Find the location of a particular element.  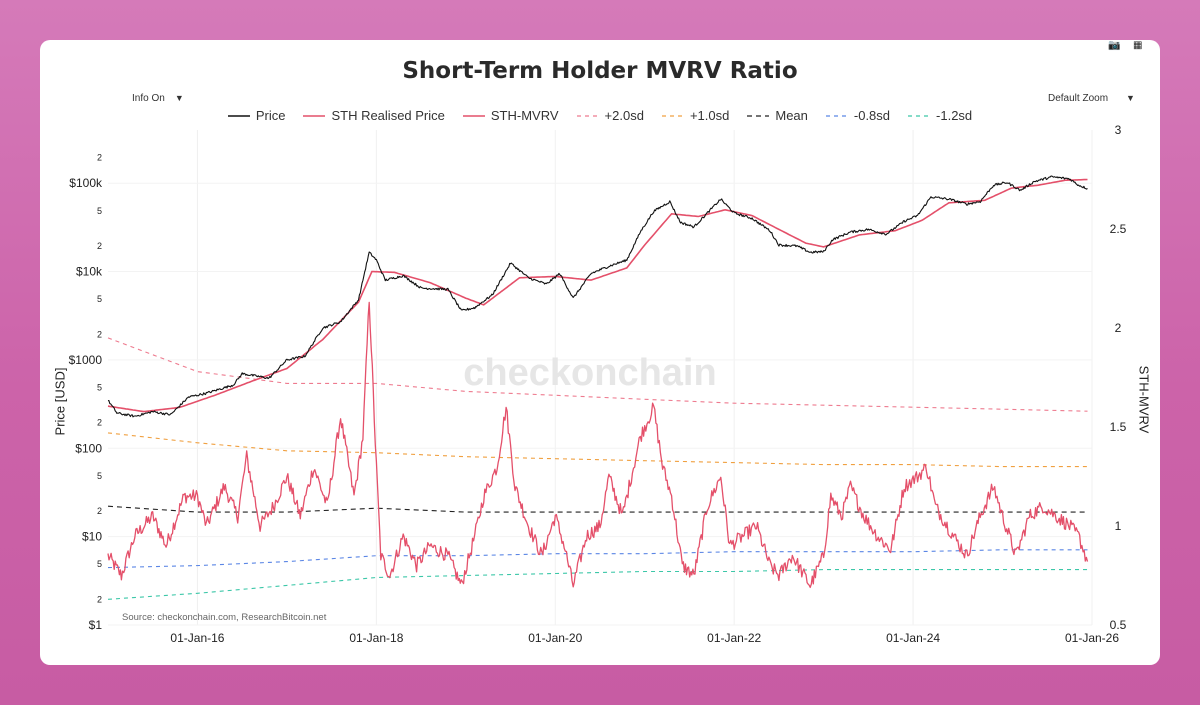

legend-item-sth-realised-price: STH Realised Price is located at coordinates (374, 115).